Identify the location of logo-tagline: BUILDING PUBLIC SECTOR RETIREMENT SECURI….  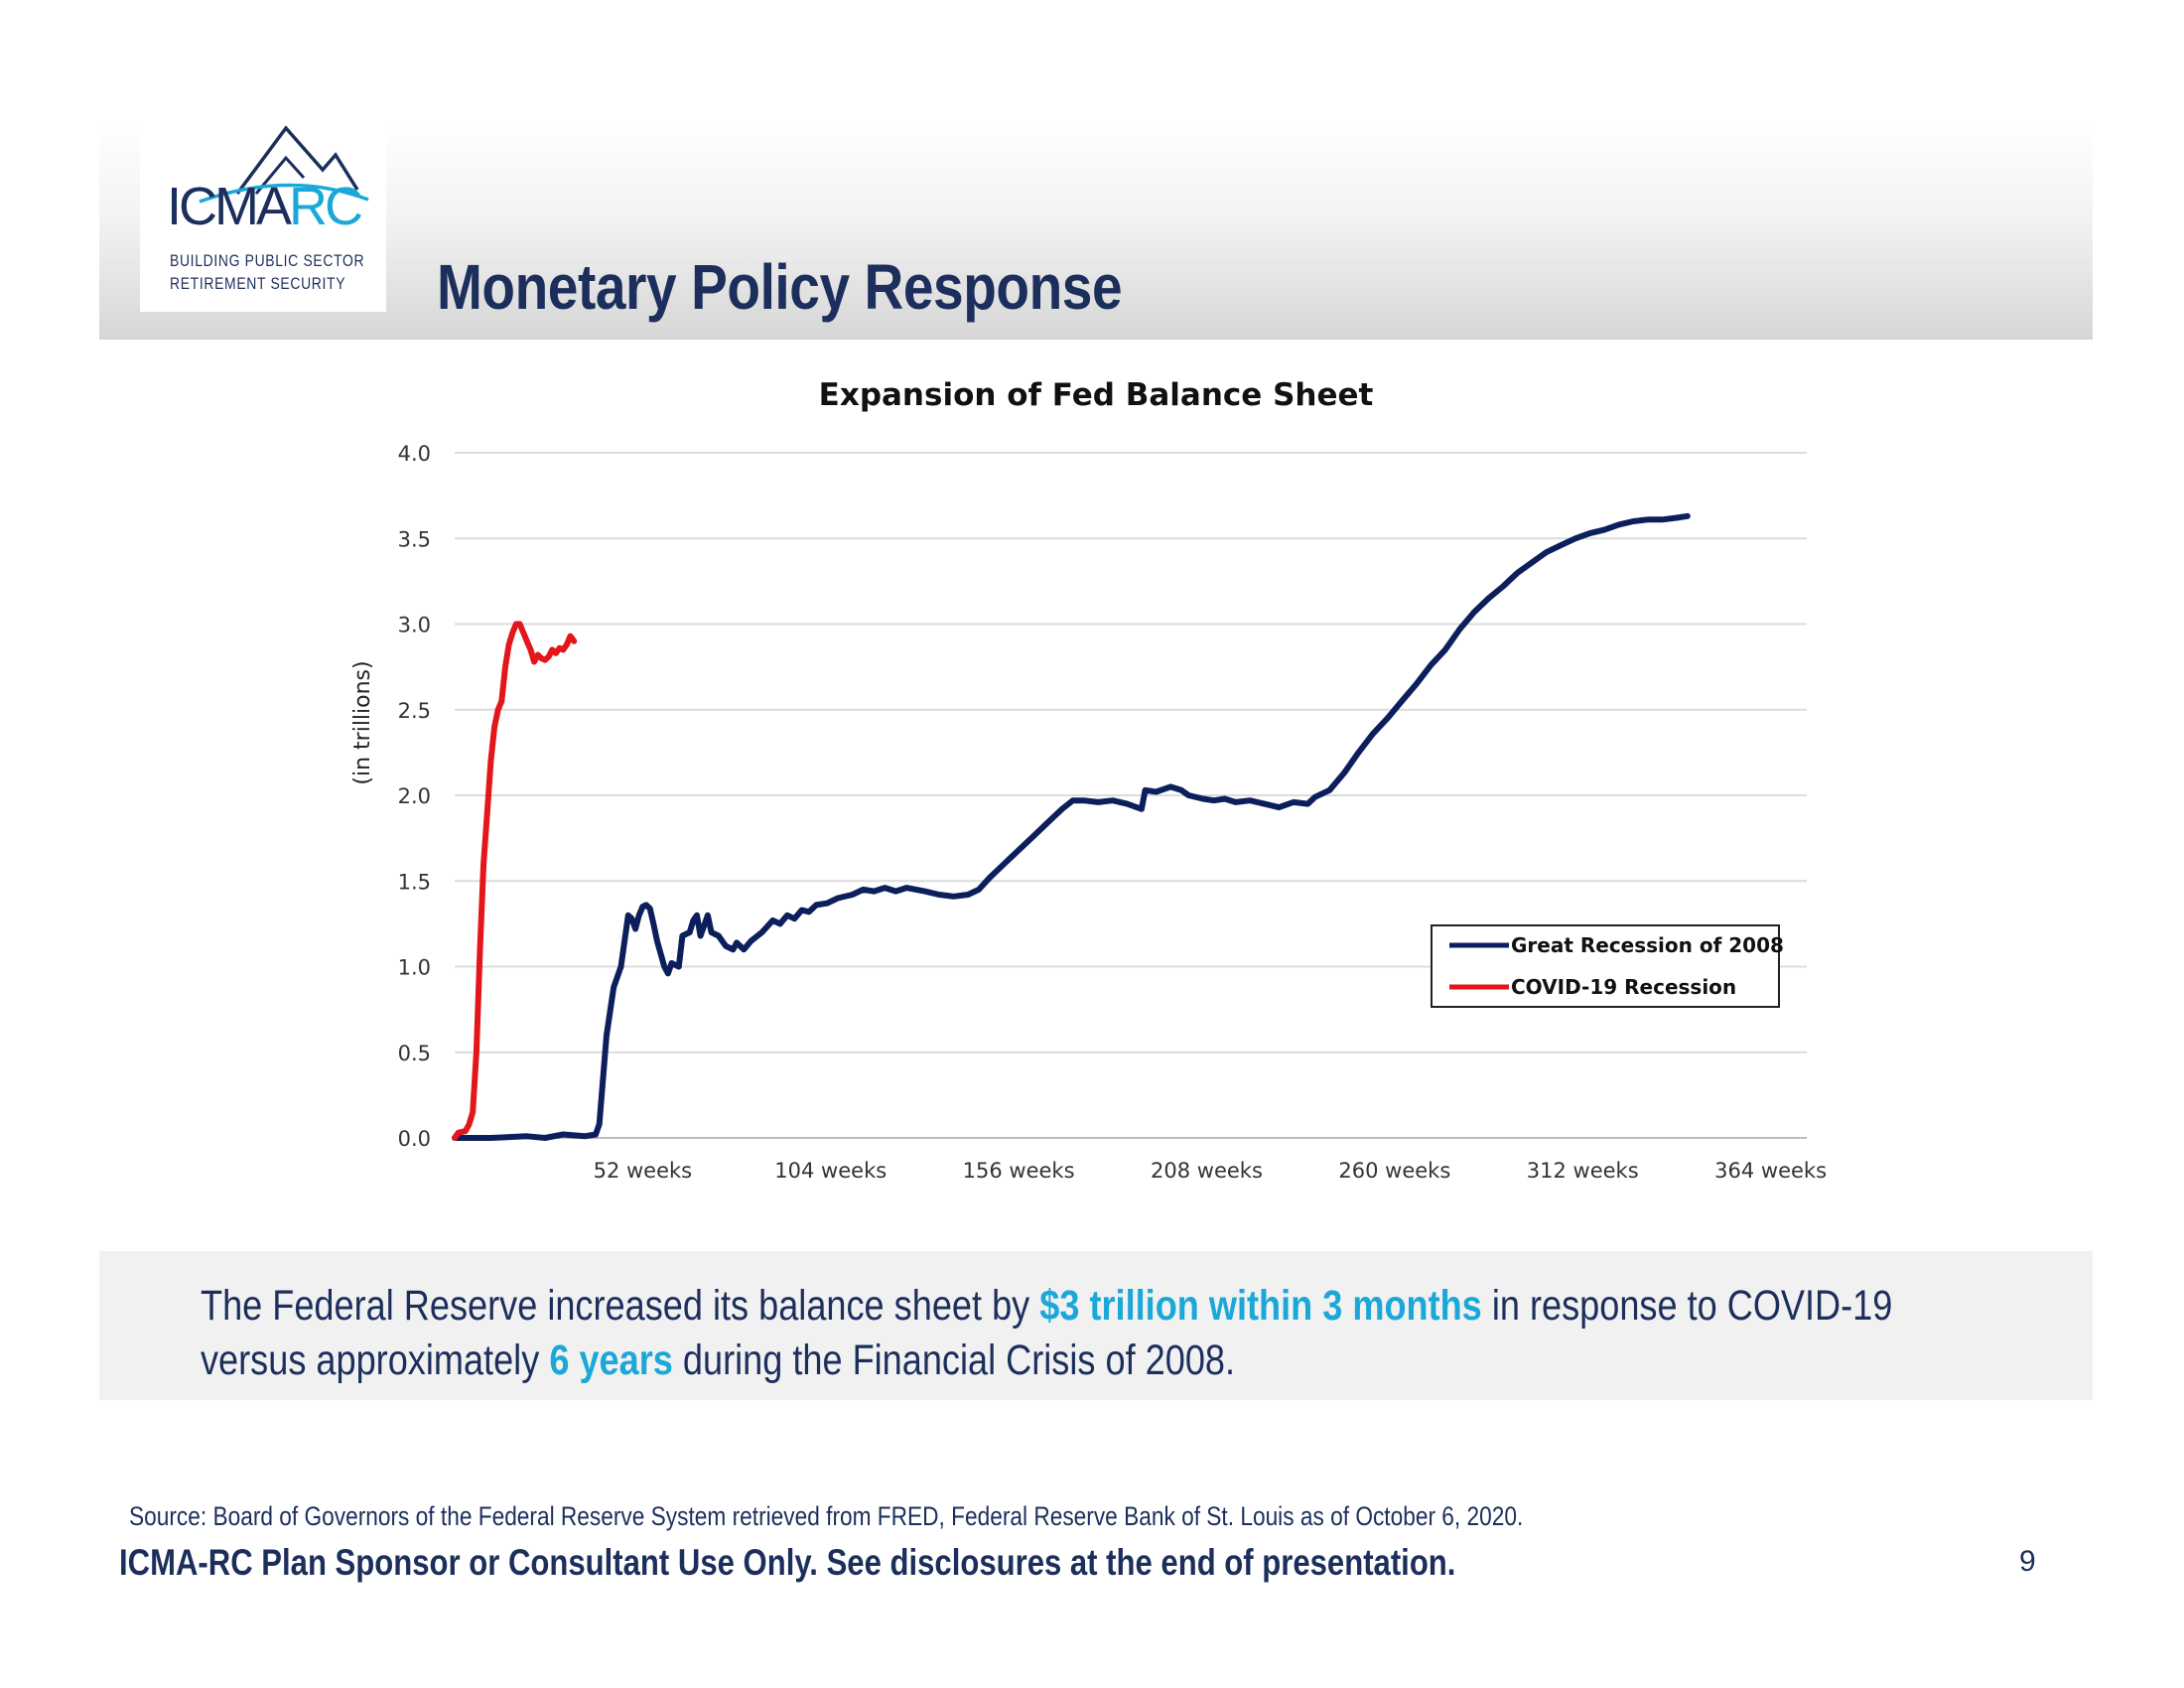
(267, 272).